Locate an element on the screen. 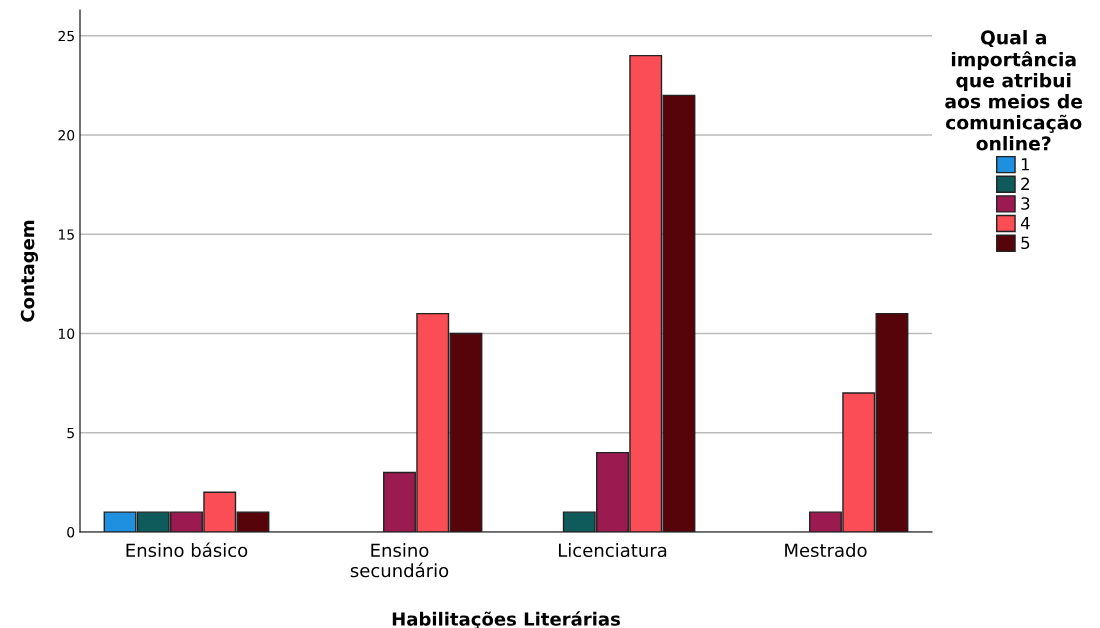 The height and width of the screenshot is (628, 1100). legend-label: 5 is located at coordinates (1025, 243).